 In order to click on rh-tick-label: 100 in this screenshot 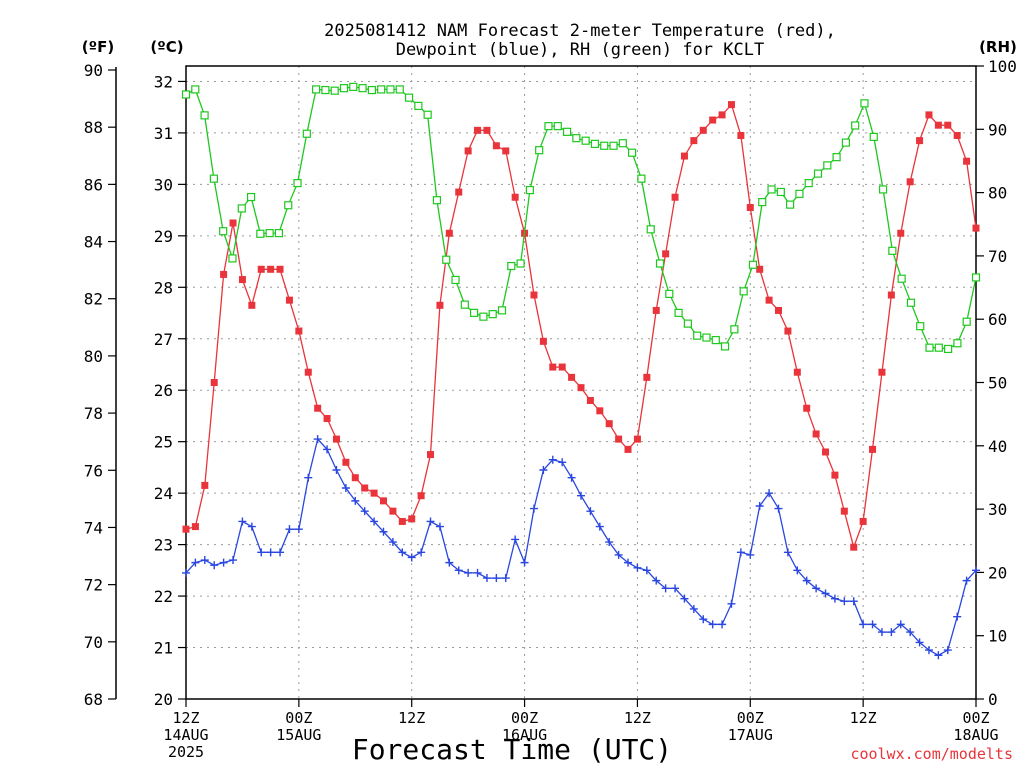, I will do `click(1002, 66)`.